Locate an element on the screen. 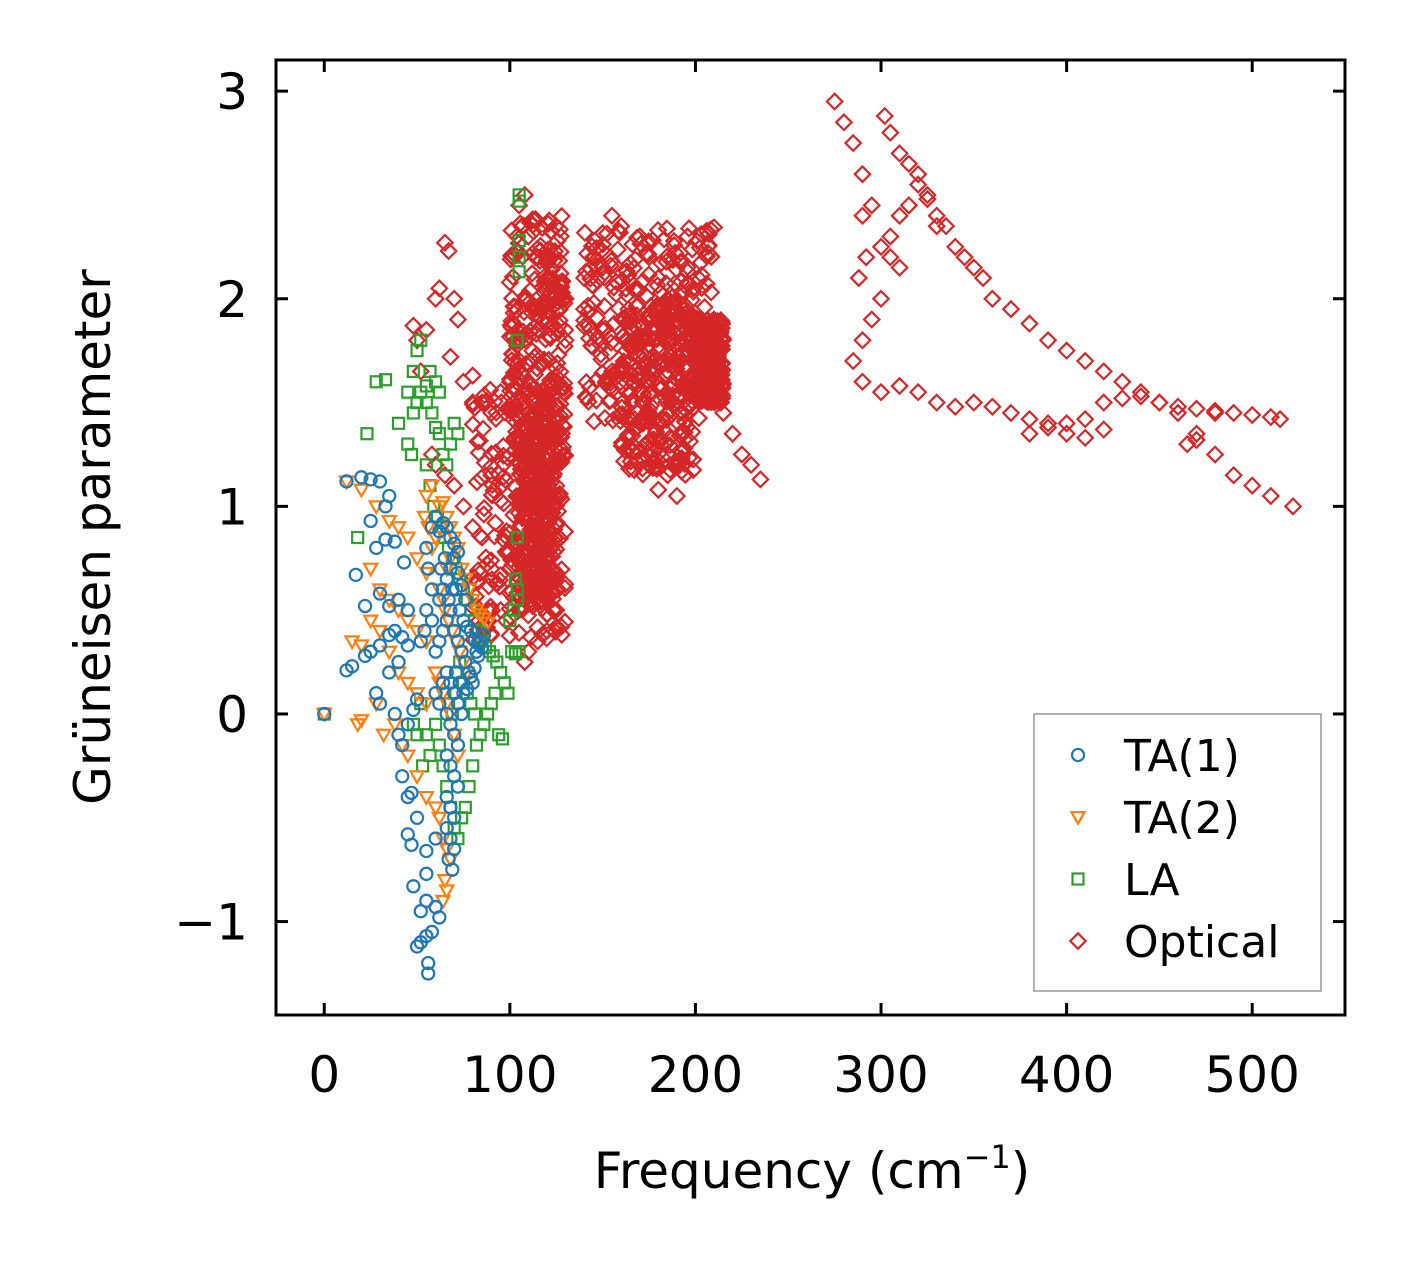  x-tick-label: 300 is located at coordinates (880, 1075).